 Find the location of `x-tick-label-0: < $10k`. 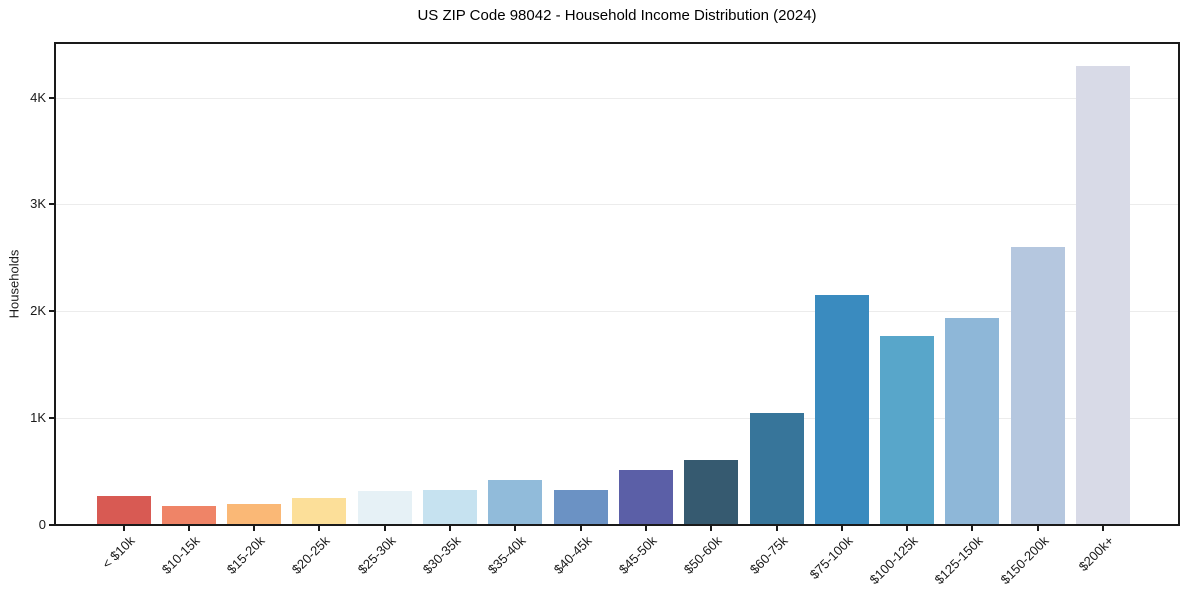

x-tick-label-0: < $10k is located at coordinates (118, 552).